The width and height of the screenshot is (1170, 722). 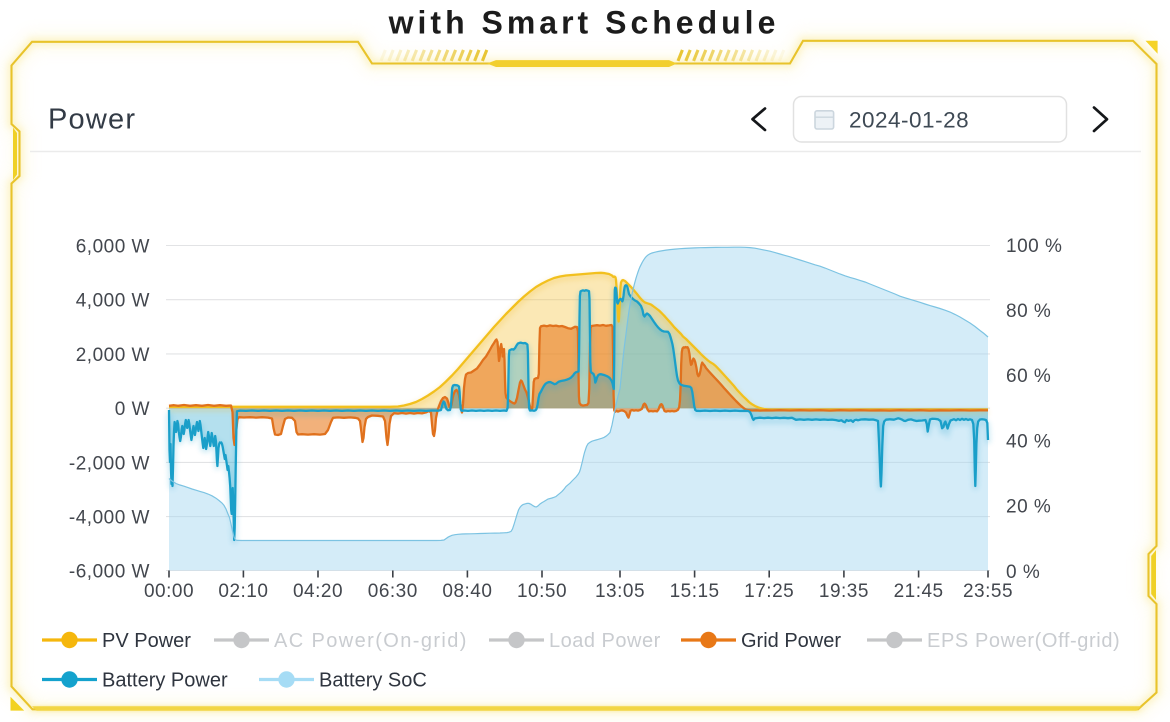 I want to click on svg-text: 19:35, so click(x=844, y=591).